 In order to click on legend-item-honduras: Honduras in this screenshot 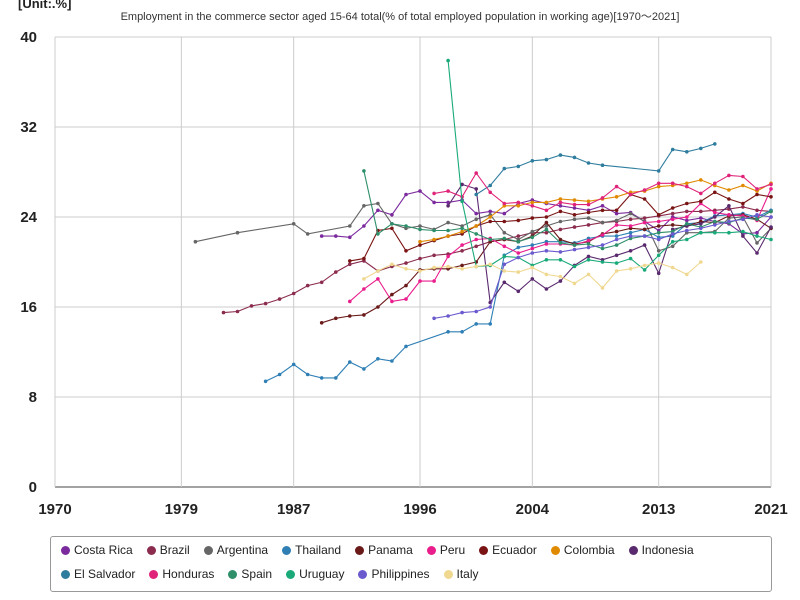, I will do `click(181, 574)`.